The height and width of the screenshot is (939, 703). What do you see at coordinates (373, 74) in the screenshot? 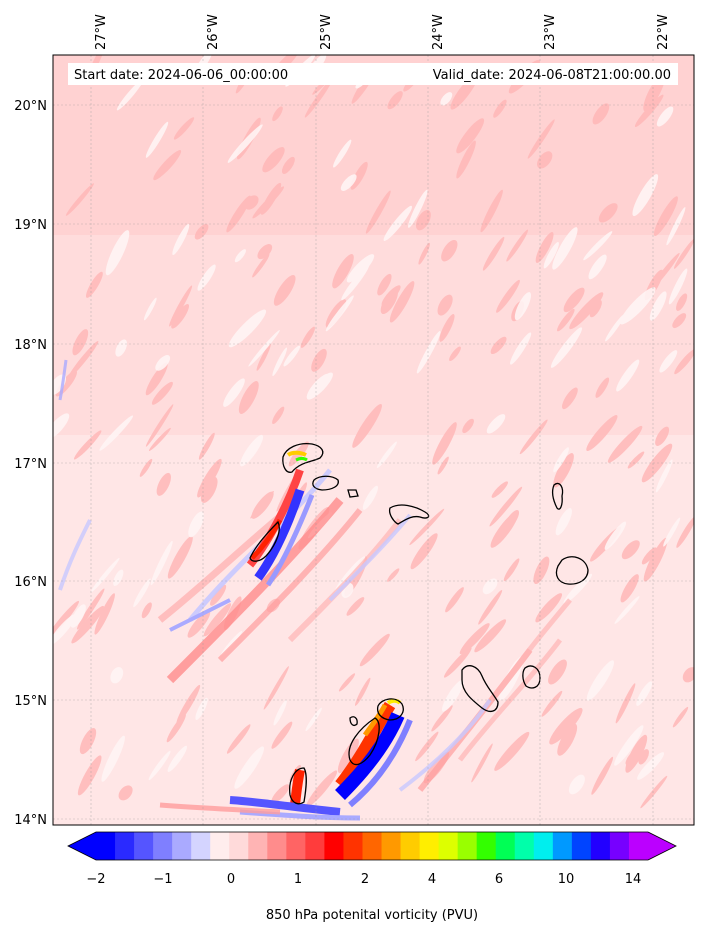
I see `header-box` at bounding box center [373, 74].